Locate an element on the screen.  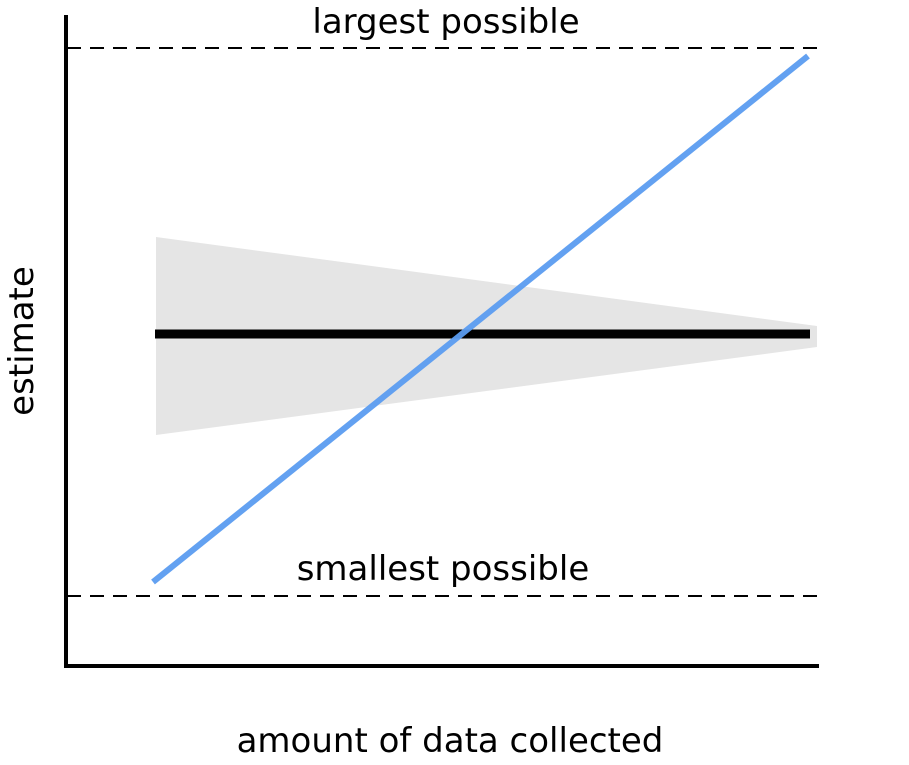
y-axis-label: estimate is located at coordinates (22, 341).